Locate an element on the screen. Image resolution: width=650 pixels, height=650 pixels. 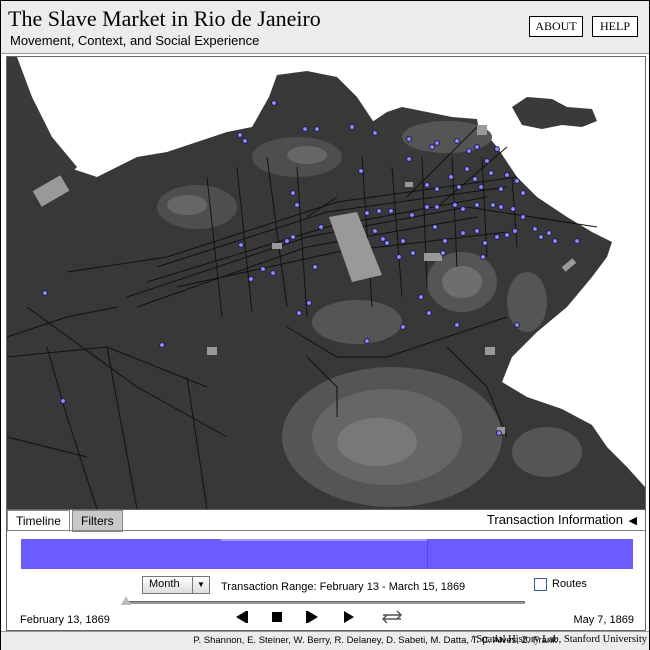
transaction-range-value: February 13 - March 15, 1869 is located at coordinates (392, 587).